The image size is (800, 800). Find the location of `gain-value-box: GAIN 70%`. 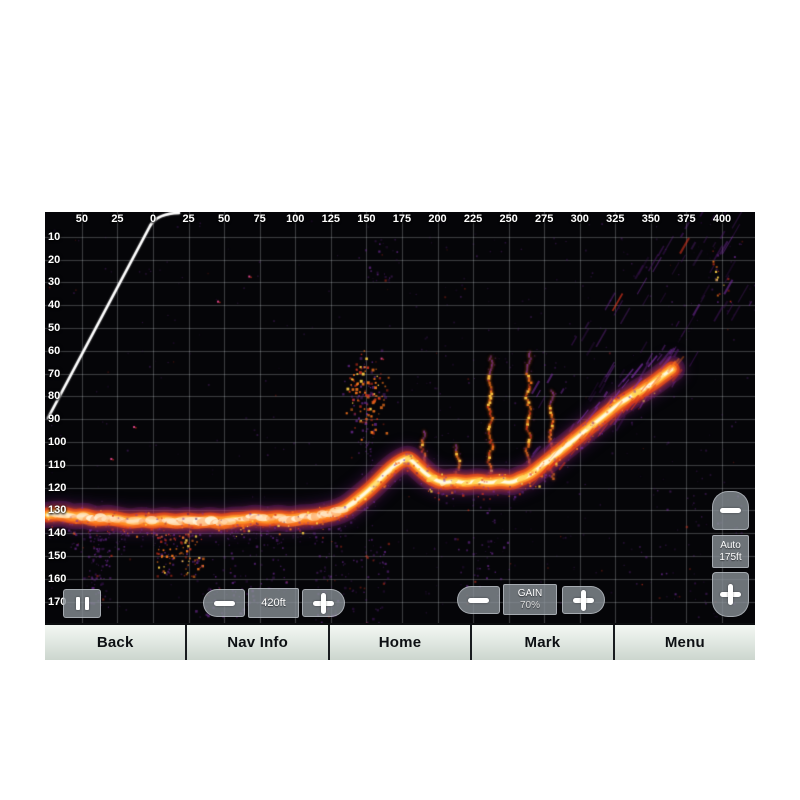

gain-value-box: GAIN 70% is located at coordinates (530, 599).